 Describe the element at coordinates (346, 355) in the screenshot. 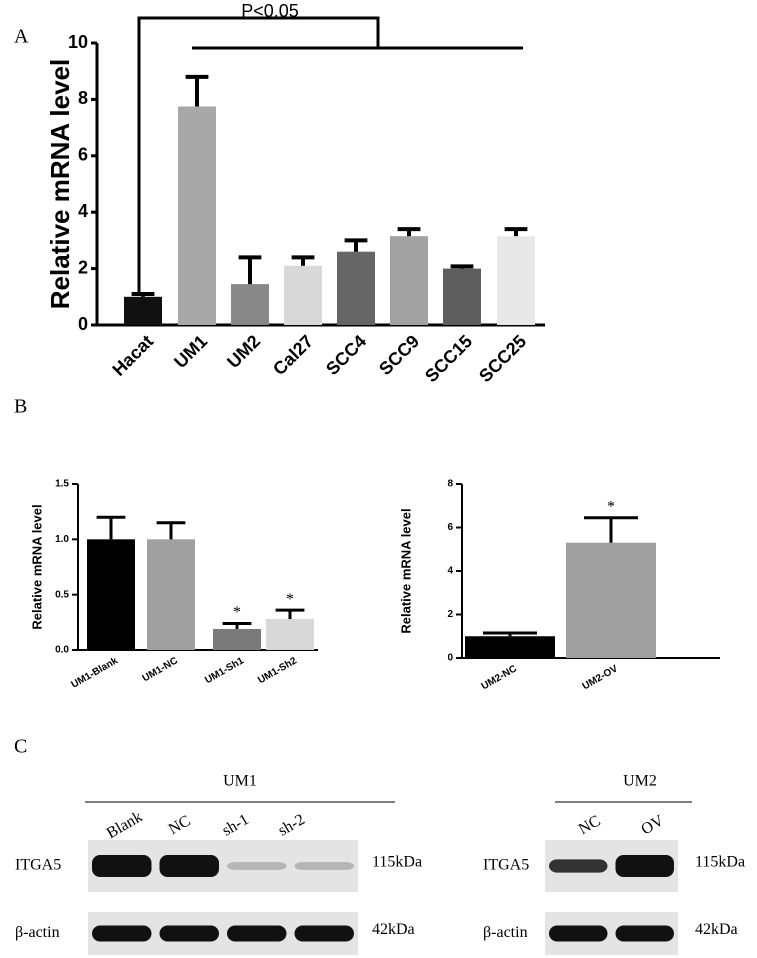

I see `x-tick-label: SCC4` at that location.